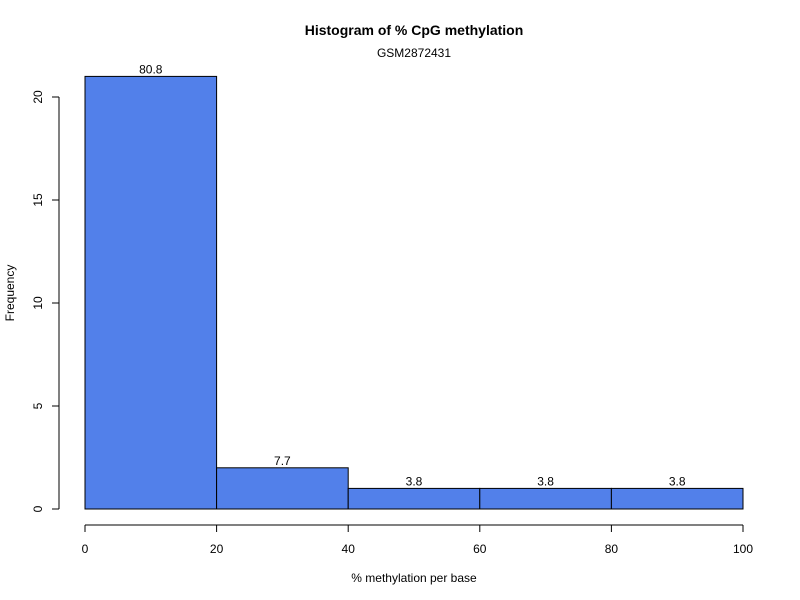 The width and height of the screenshot is (800, 600). Describe the element at coordinates (38, 303) in the screenshot. I see `y-tick-label-2: 10` at that location.